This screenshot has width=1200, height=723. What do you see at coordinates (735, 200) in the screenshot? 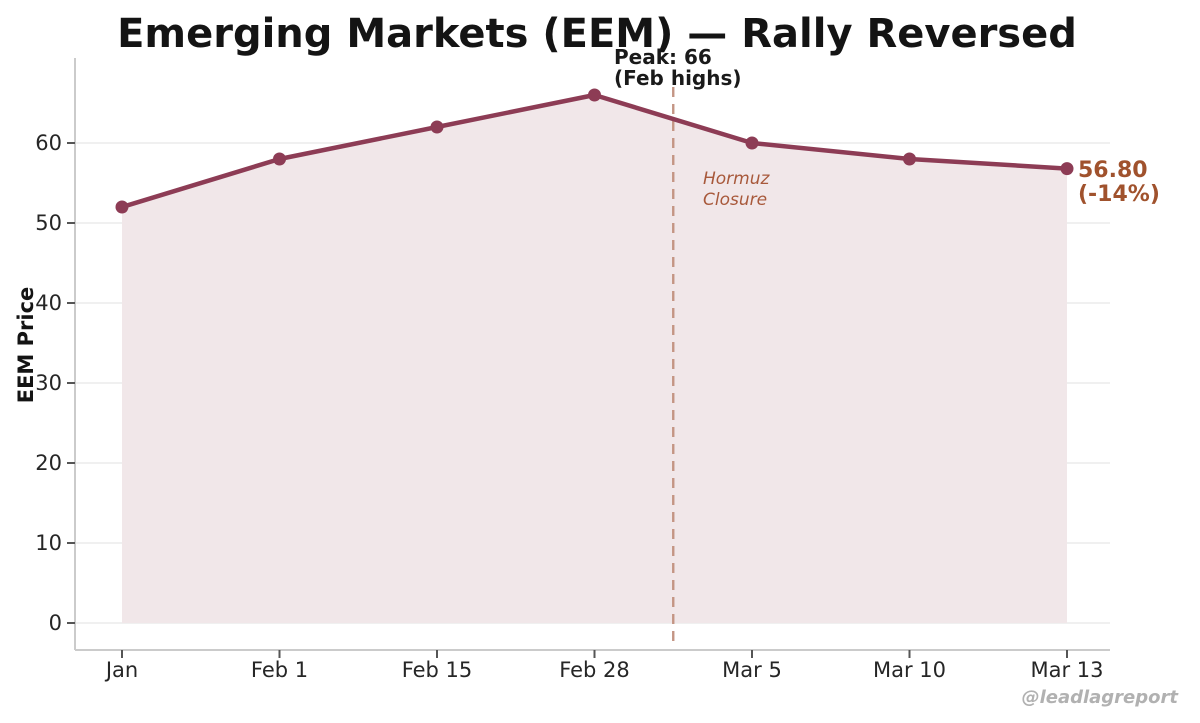
I see `event-label-line2: Closure` at bounding box center [735, 200].